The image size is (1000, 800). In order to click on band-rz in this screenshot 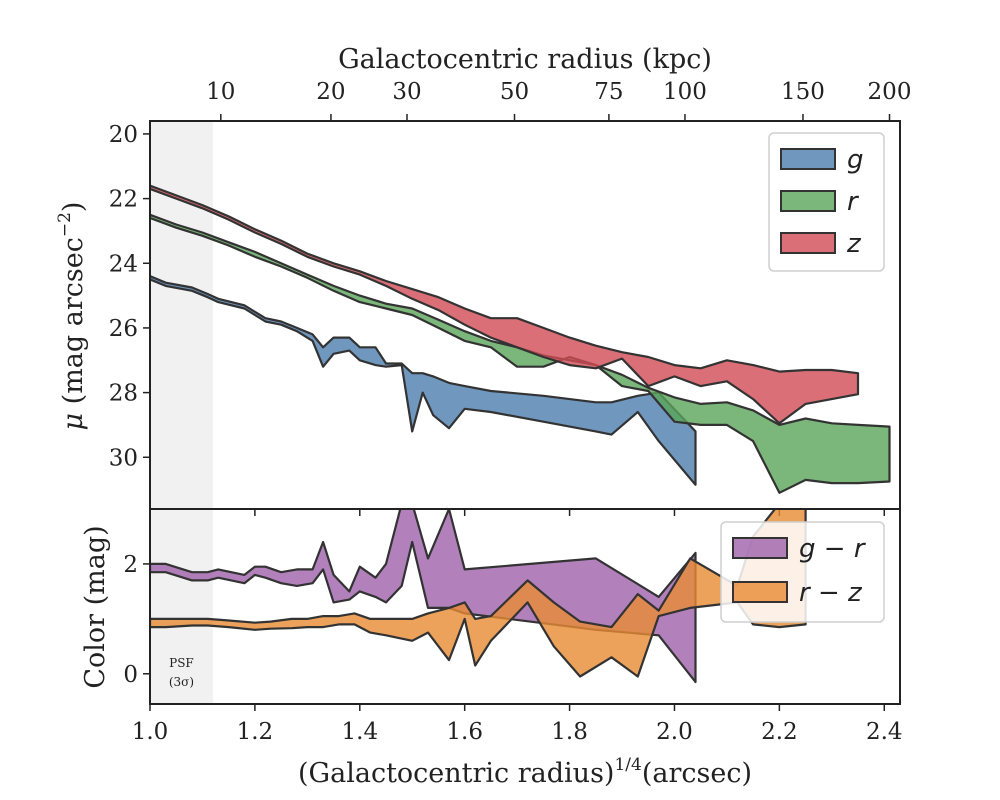, I will do `click(478, 593)`.